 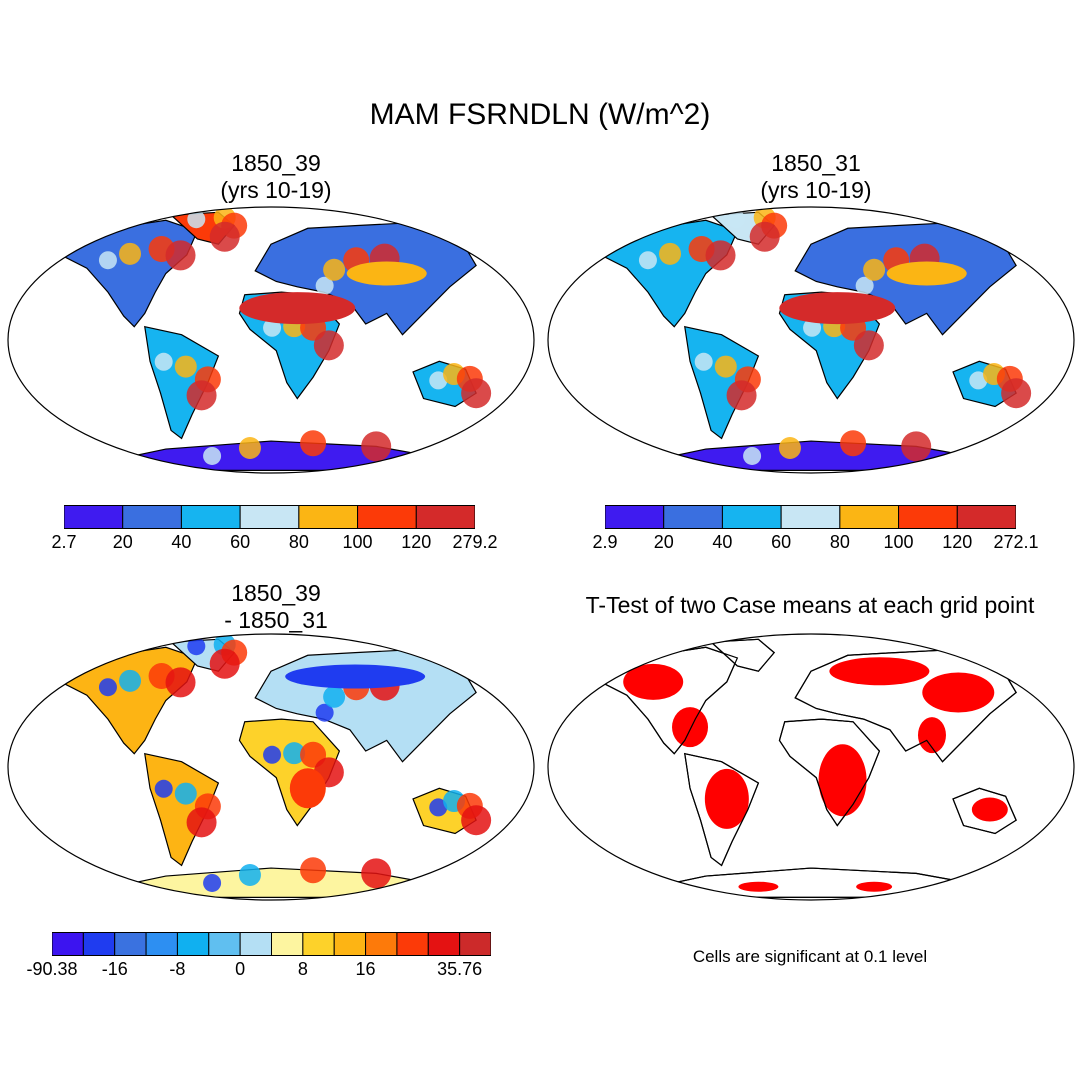 I want to click on colorbar-difference-swatches, so click(x=271, y=944).